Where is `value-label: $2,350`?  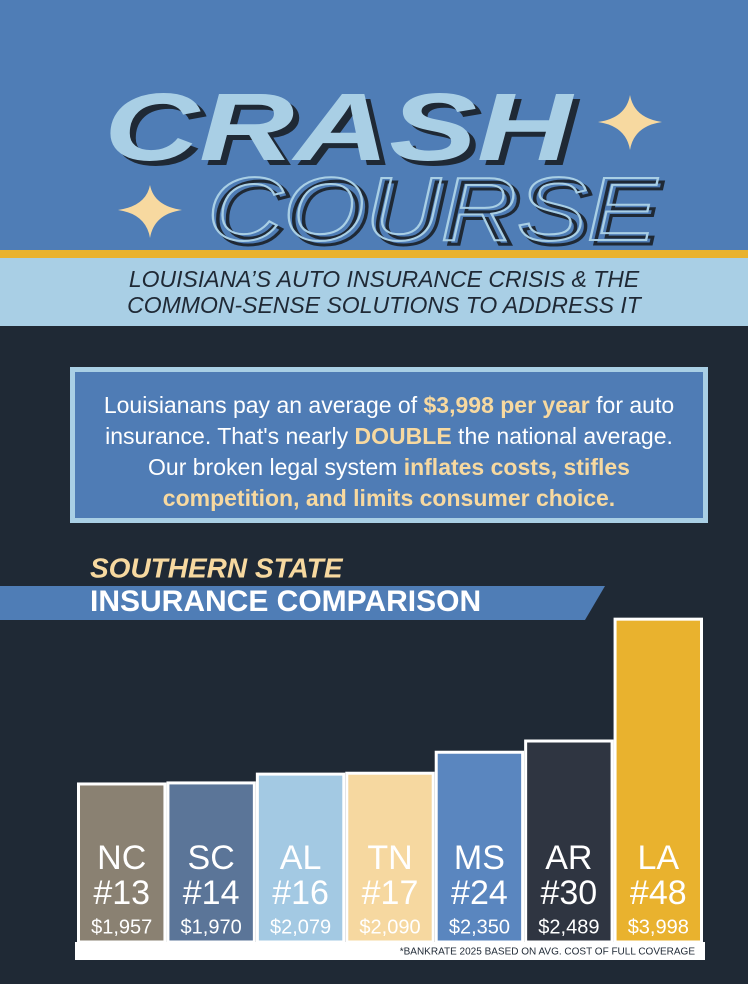
value-label: $2,350 is located at coordinates (479, 927).